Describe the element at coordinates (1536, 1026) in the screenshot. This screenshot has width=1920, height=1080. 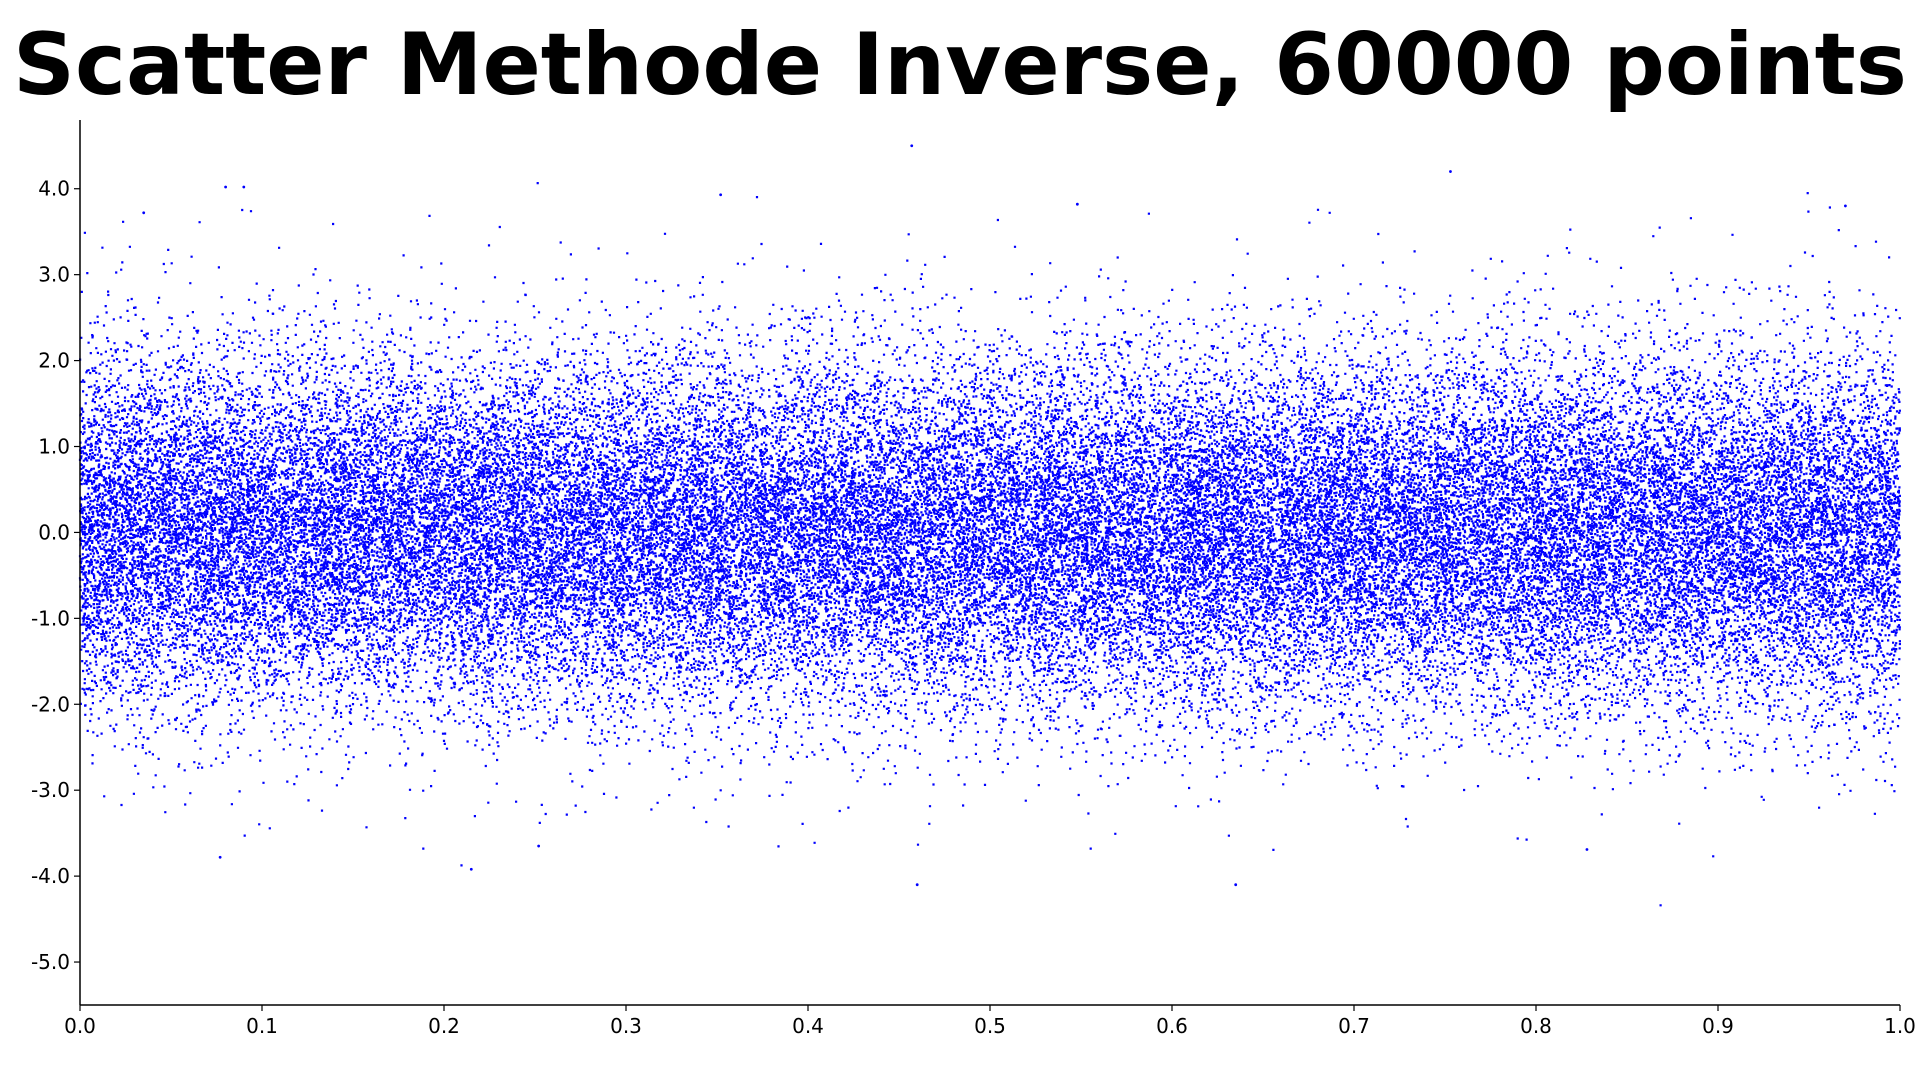
I see `x-tick-label: 0.8` at that location.